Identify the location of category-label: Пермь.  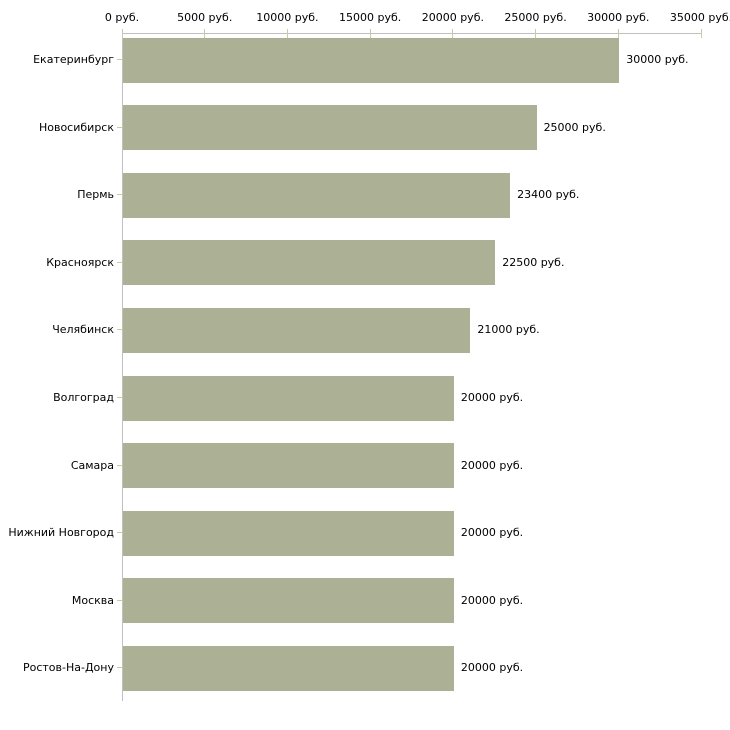
(95, 195).